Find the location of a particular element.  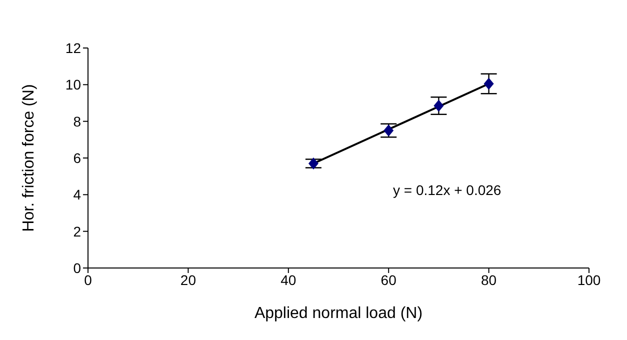

y-tick-label: 4 is located at coordinates (77, 194).